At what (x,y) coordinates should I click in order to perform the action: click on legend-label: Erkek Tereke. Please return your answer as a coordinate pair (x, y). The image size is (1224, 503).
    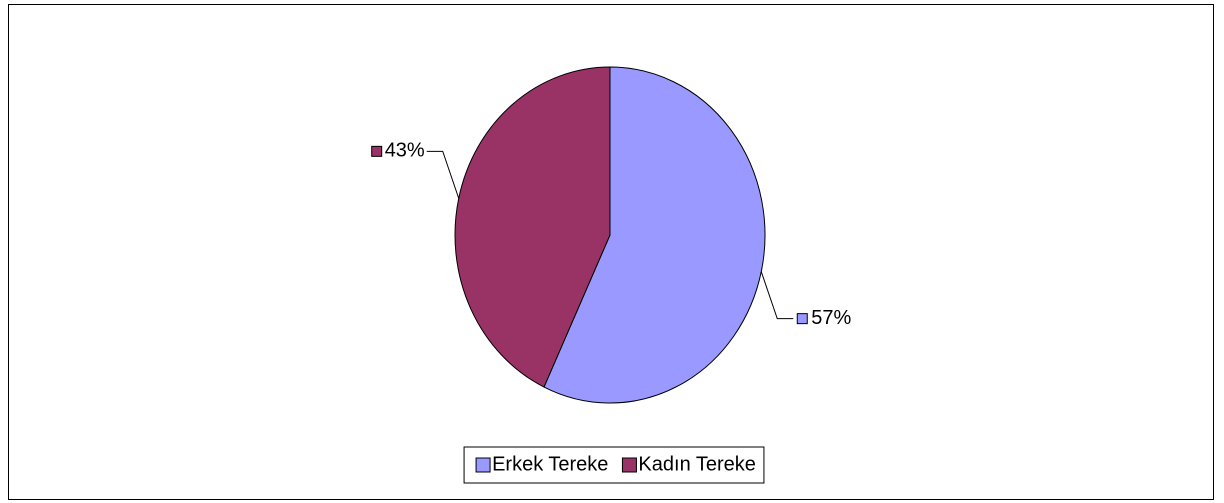
    Looking at the image, I should click on (550, 464).